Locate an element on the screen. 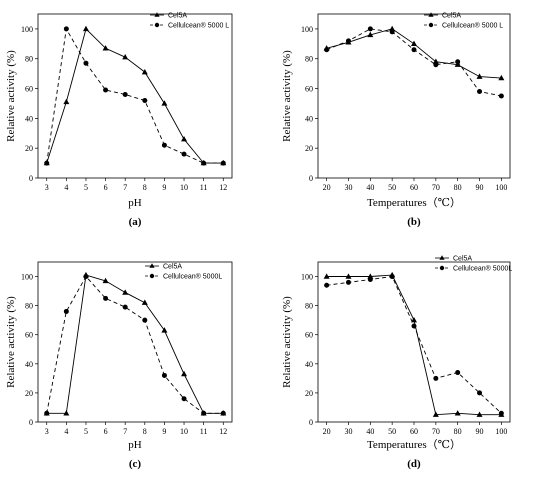 This screenshot has height=480, width=550. x-tick-label: 80 is located at coordinates (458, 431).